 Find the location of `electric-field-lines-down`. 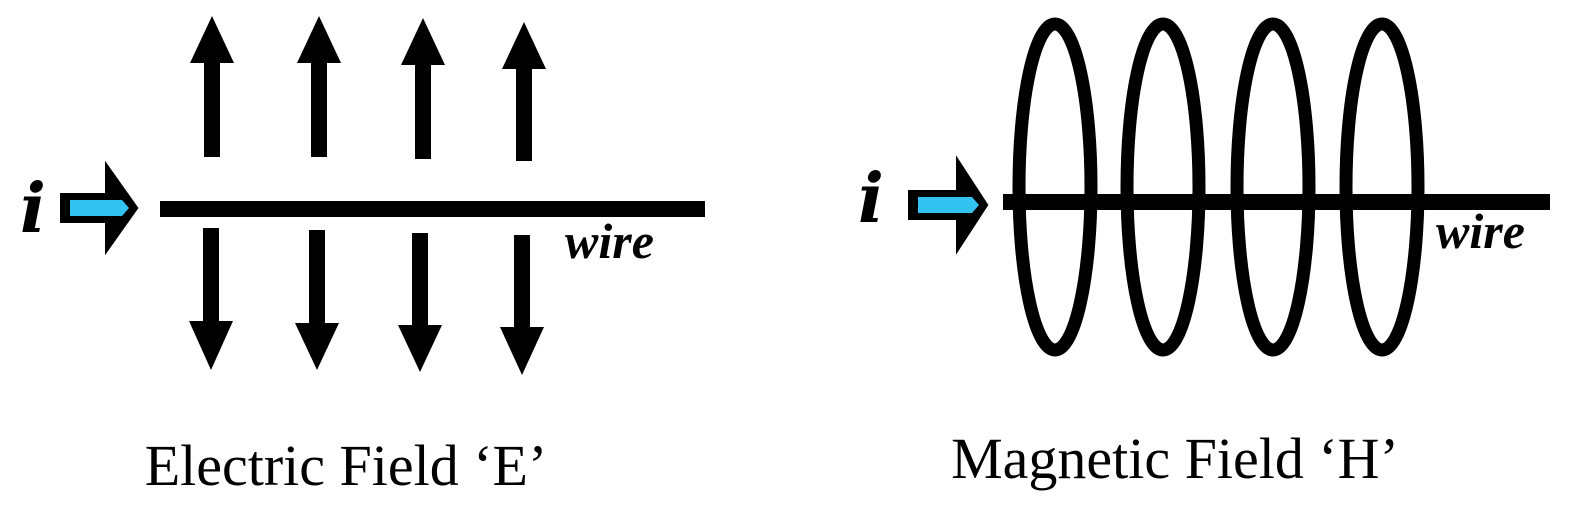

electric-field-lines-down is located at coordinates (366, 301).